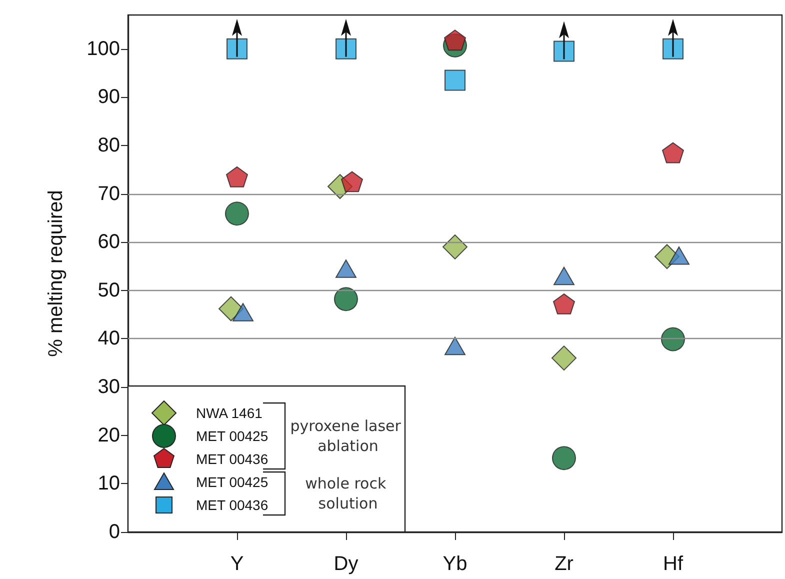  I want to click on y-tick-label: 20, so click(109, 435).